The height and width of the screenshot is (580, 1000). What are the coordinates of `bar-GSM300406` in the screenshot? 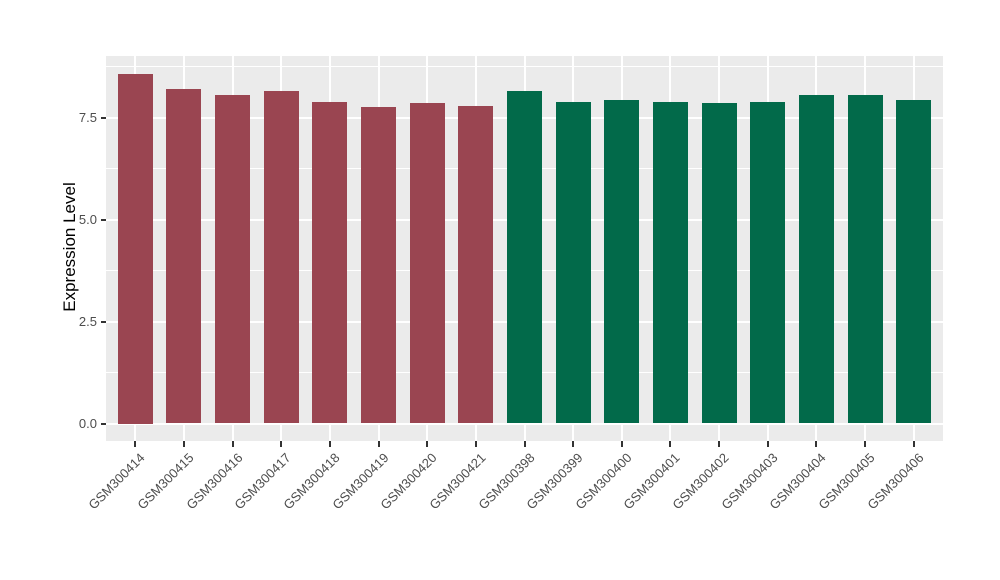 It's located at (914, 261).